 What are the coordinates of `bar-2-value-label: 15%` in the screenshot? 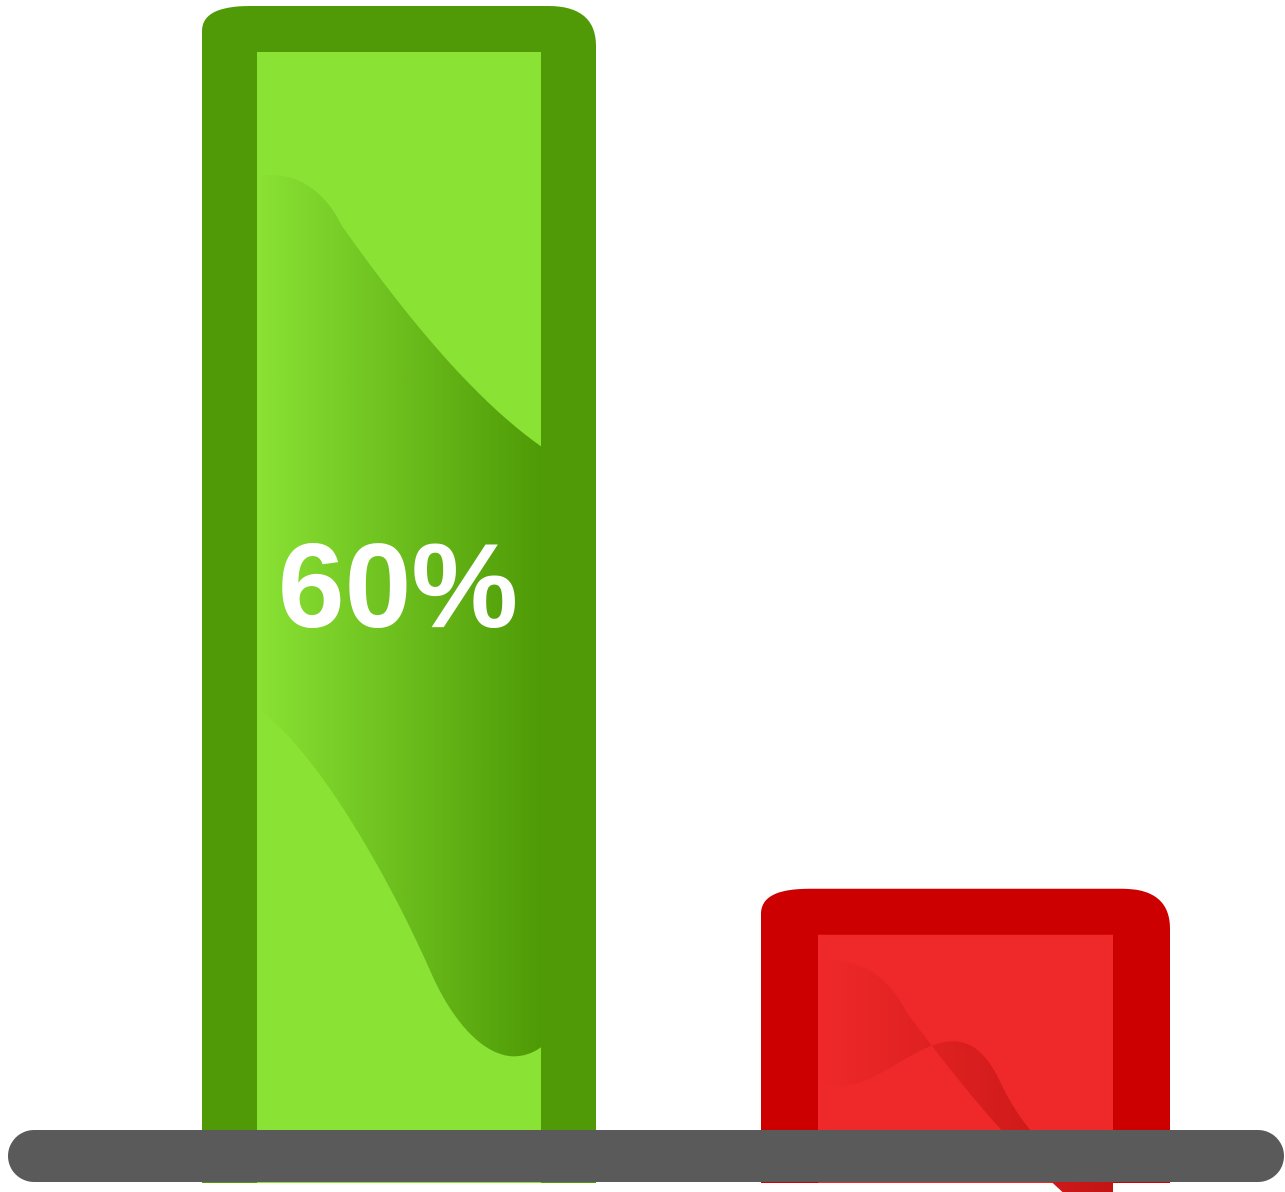 It's located at (960, 812).